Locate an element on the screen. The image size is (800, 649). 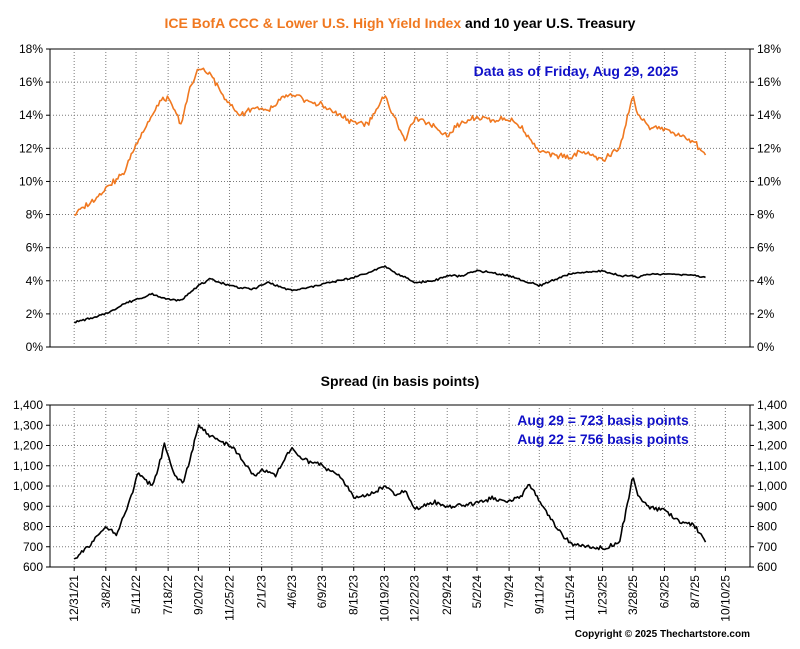
top-y-tick-label-left: 12% is located at coordinates (31, 148).